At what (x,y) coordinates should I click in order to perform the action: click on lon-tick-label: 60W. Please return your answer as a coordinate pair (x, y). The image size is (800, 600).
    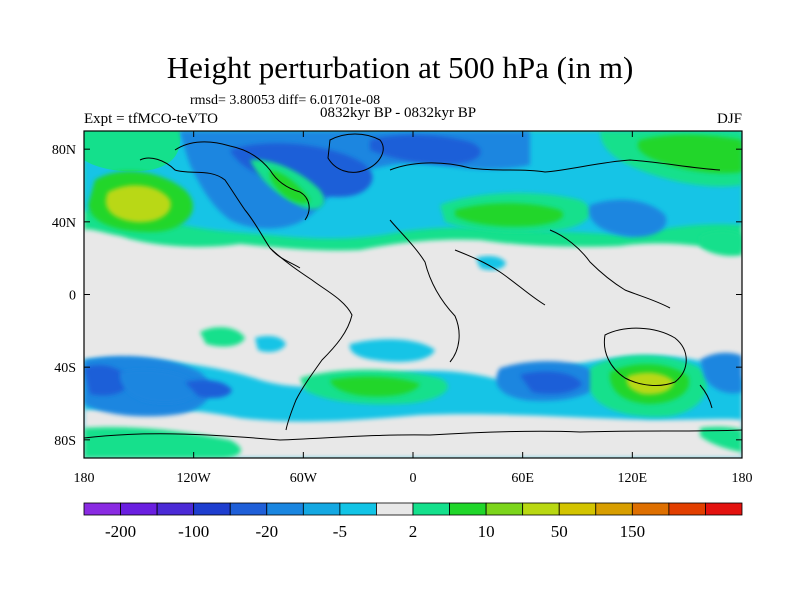
    Looking at the image, I should click on (304, 478).